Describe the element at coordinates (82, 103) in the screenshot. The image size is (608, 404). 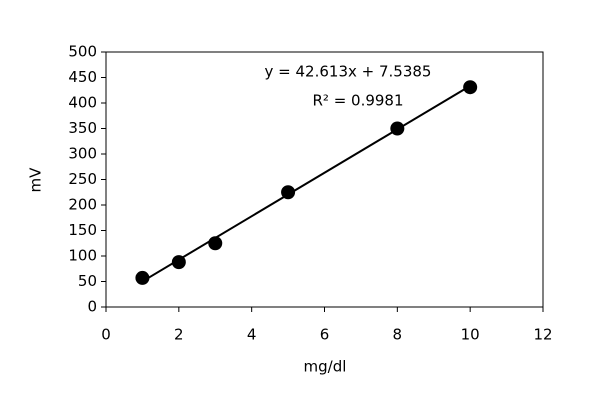
I see `y-tick-label: 400` at that location.